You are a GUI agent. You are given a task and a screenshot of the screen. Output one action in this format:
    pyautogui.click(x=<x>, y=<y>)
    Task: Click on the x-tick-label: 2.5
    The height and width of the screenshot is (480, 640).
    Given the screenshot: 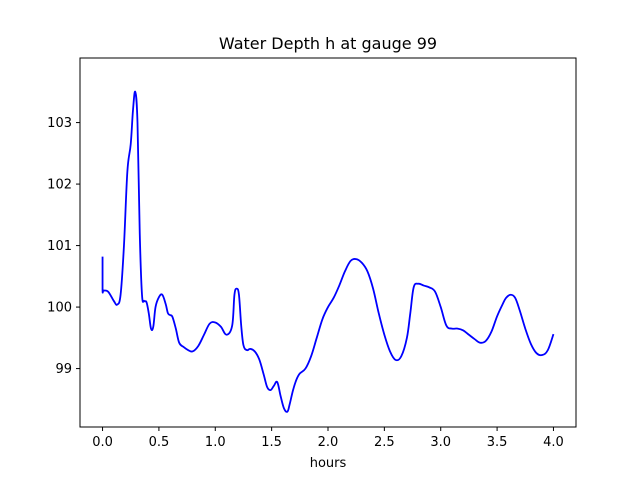 What is the action you would take?
    pyautogui.click(x=384, y=442)
    